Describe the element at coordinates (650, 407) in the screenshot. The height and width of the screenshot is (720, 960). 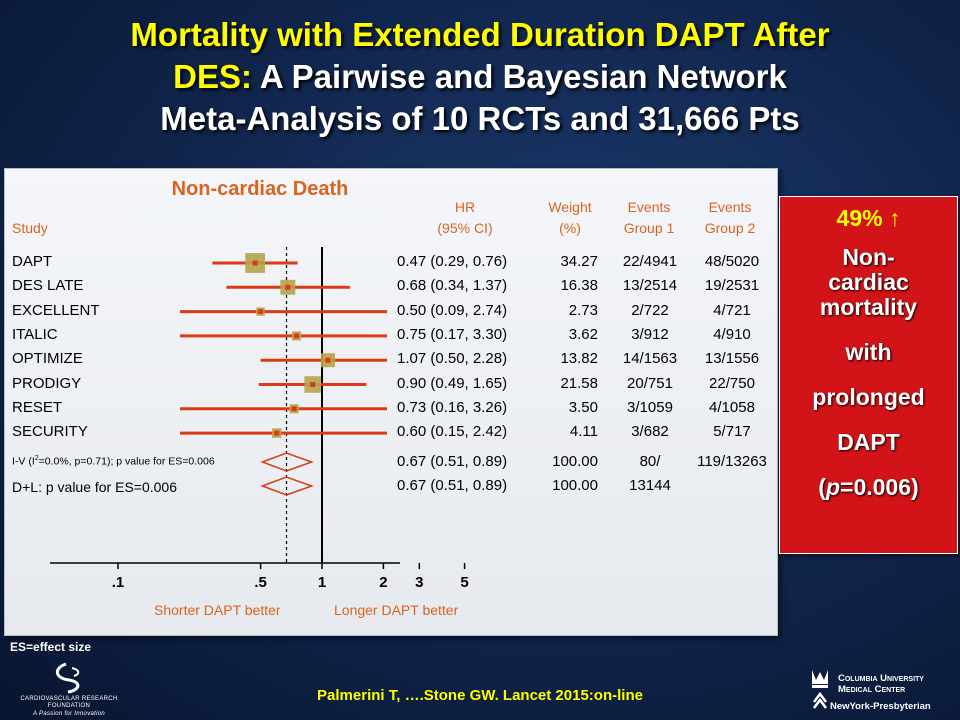
I see `study-events-group1: 3/1059` at that location.